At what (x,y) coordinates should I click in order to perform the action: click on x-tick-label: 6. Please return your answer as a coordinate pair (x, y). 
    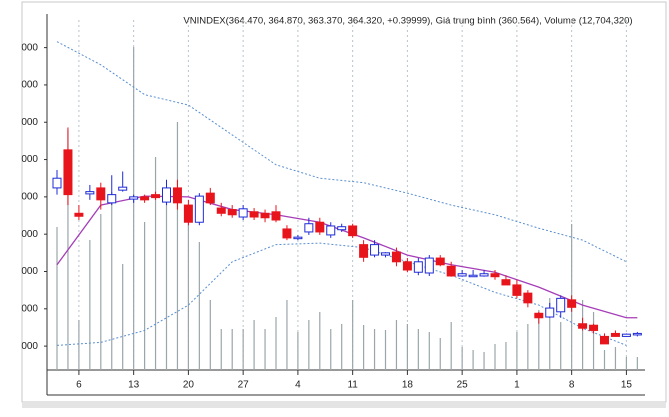
    Looking at the image, I should click on (79, 385).